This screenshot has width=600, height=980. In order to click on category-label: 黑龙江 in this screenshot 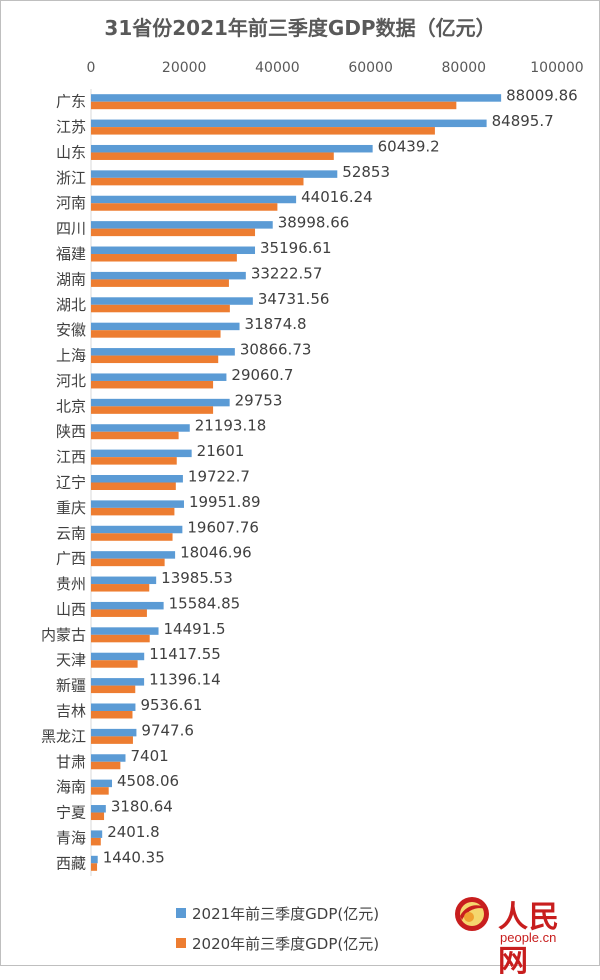, I will do `click(63, 736)`.